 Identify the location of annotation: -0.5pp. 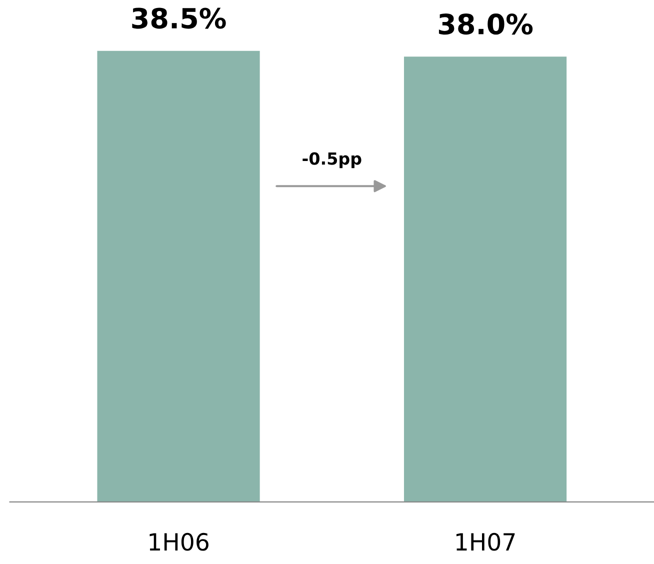
(332, 160).